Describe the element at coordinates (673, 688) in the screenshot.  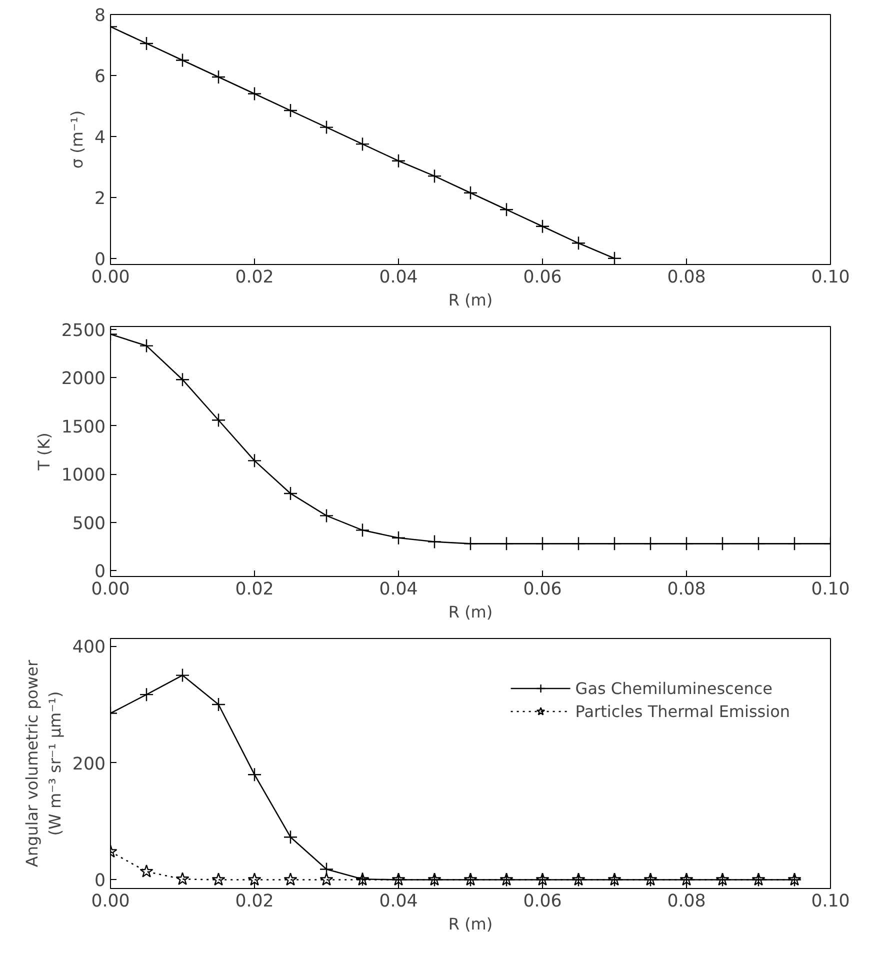
I see `legend-label: Gas Chemiluminescence` at that location.